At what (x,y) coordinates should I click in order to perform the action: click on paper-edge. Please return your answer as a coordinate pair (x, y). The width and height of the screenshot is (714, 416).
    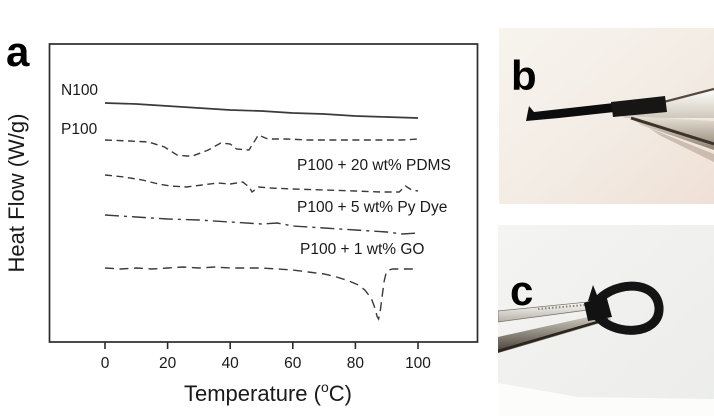
    Looking at the image, I should click on (606, 399).